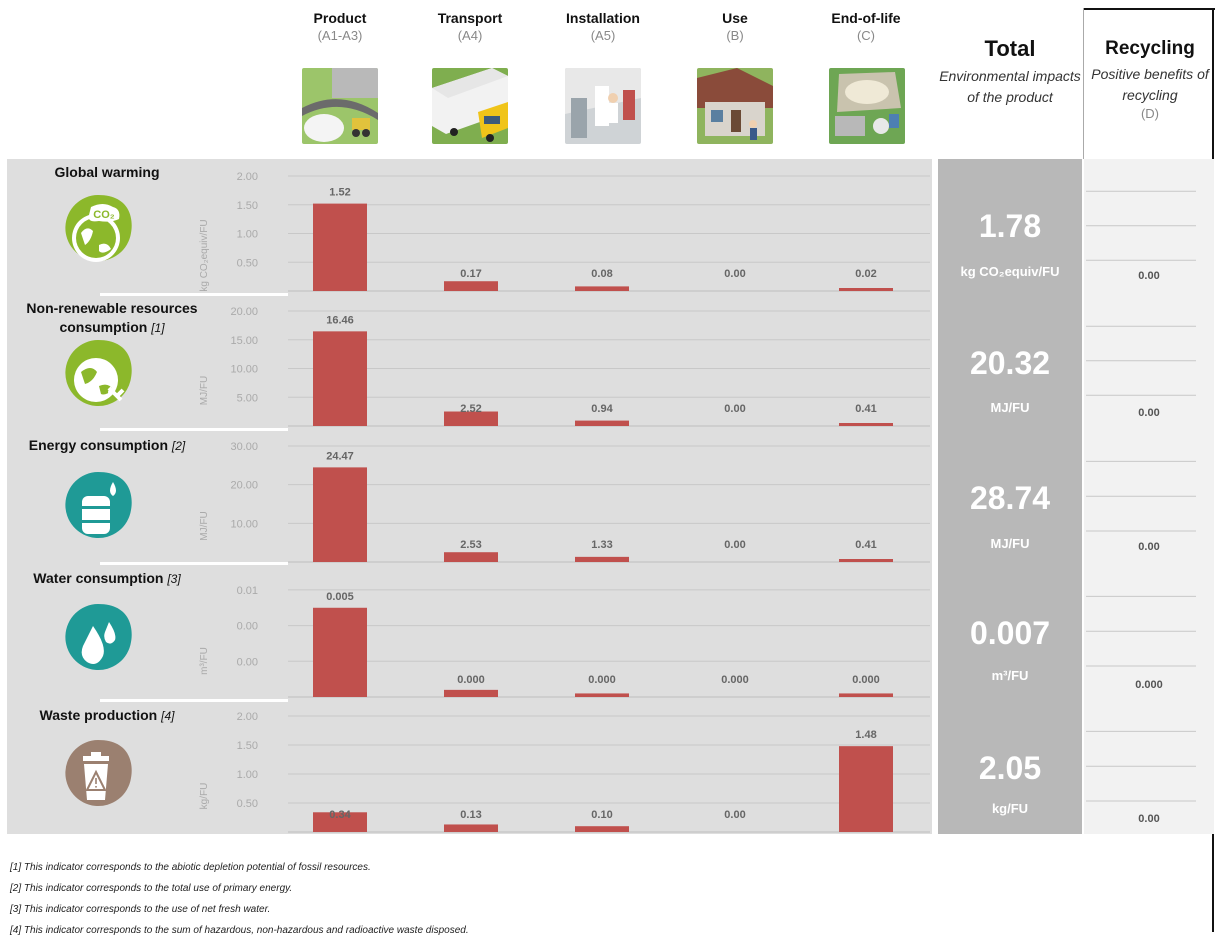 This screenshot has width=1215, height=945. I want to click on y-axis-label: MJ/FU, so click(204, 390).